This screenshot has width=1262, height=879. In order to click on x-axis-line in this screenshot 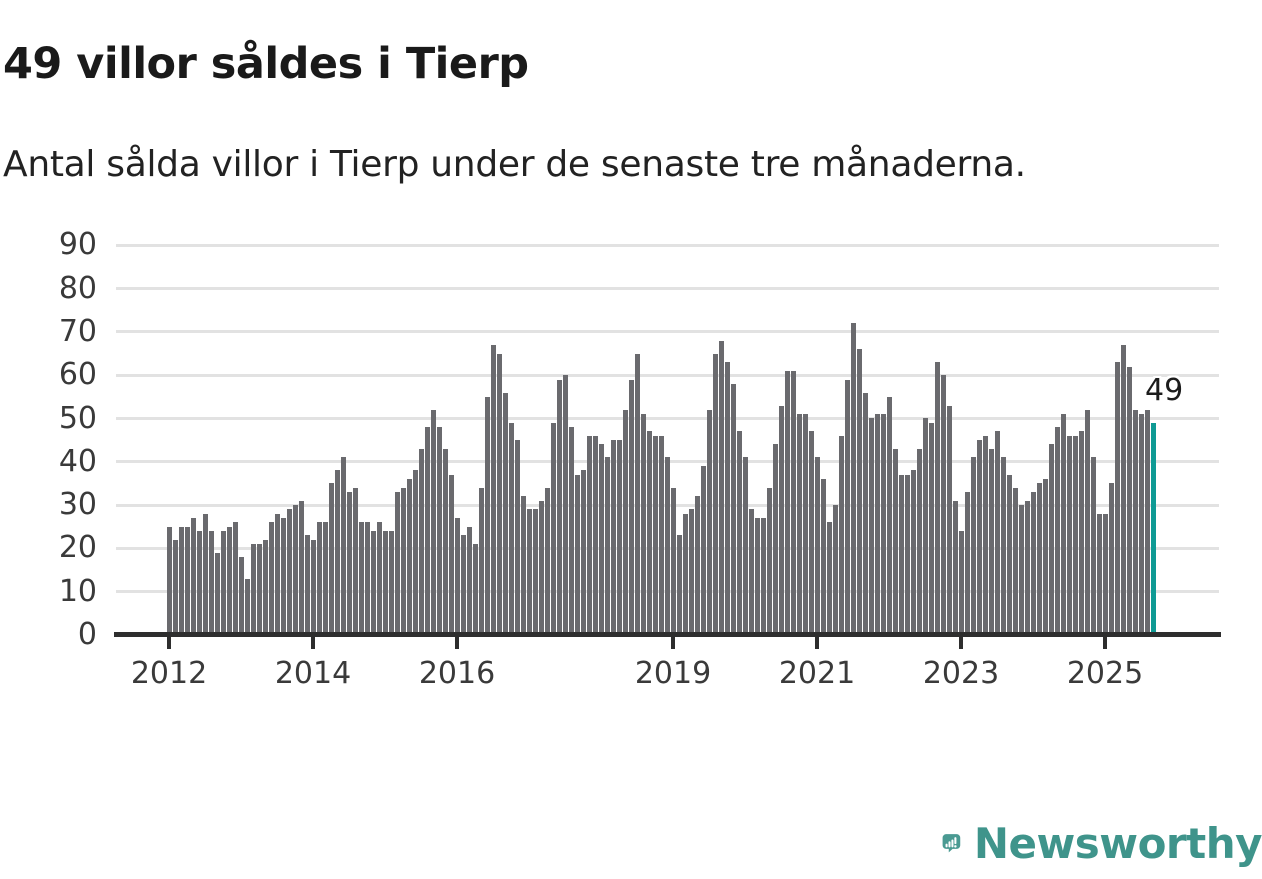, I will do `click(667, 634)`.